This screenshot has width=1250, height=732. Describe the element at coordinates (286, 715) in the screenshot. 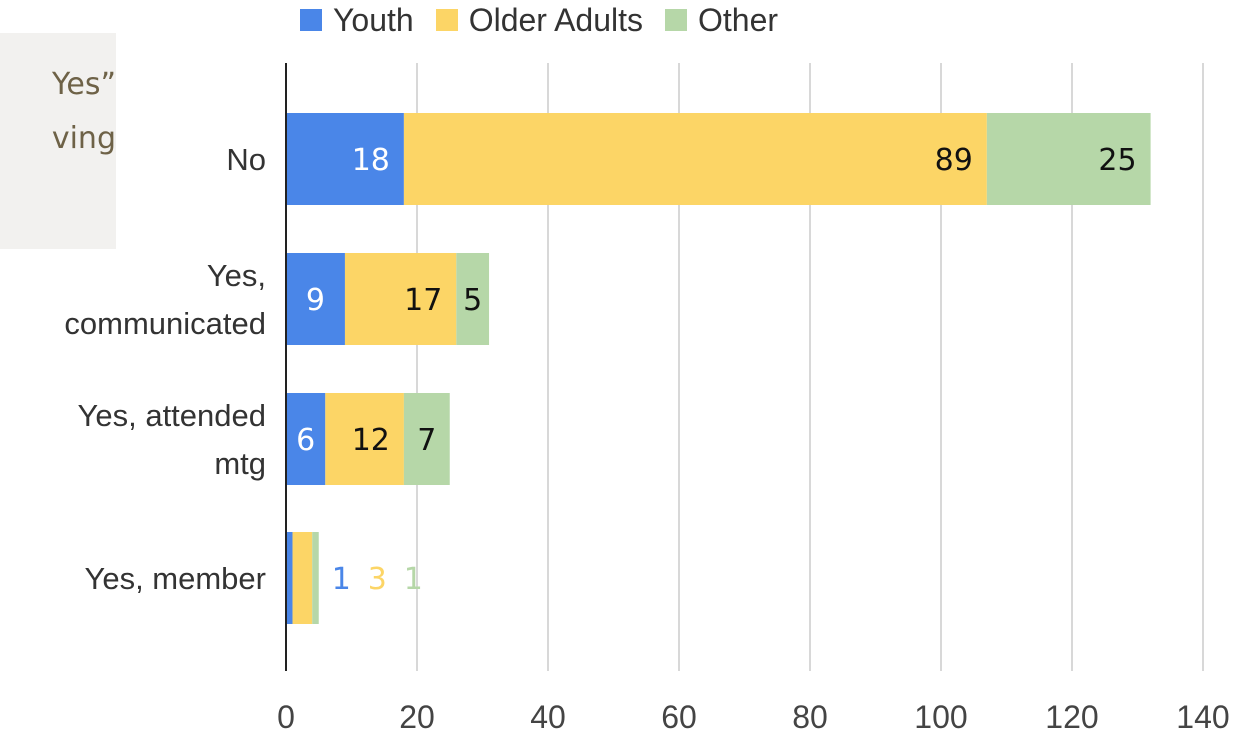

I see `x-tick-label: 0` at that location.